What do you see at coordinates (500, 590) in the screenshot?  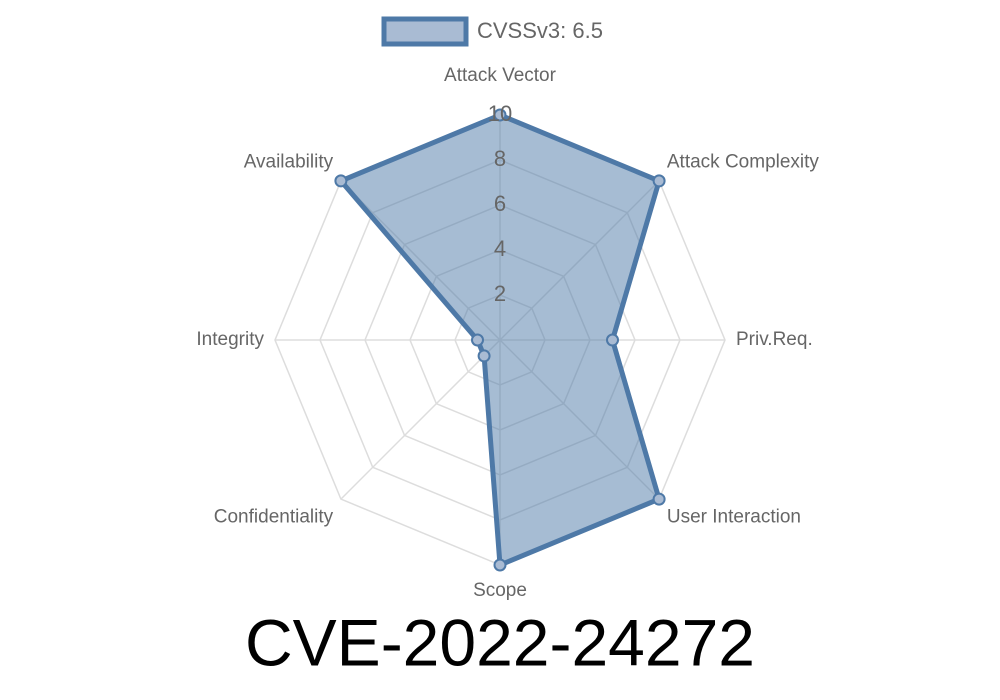 I see `category-label: Scope` at bounding box center [500, 590].